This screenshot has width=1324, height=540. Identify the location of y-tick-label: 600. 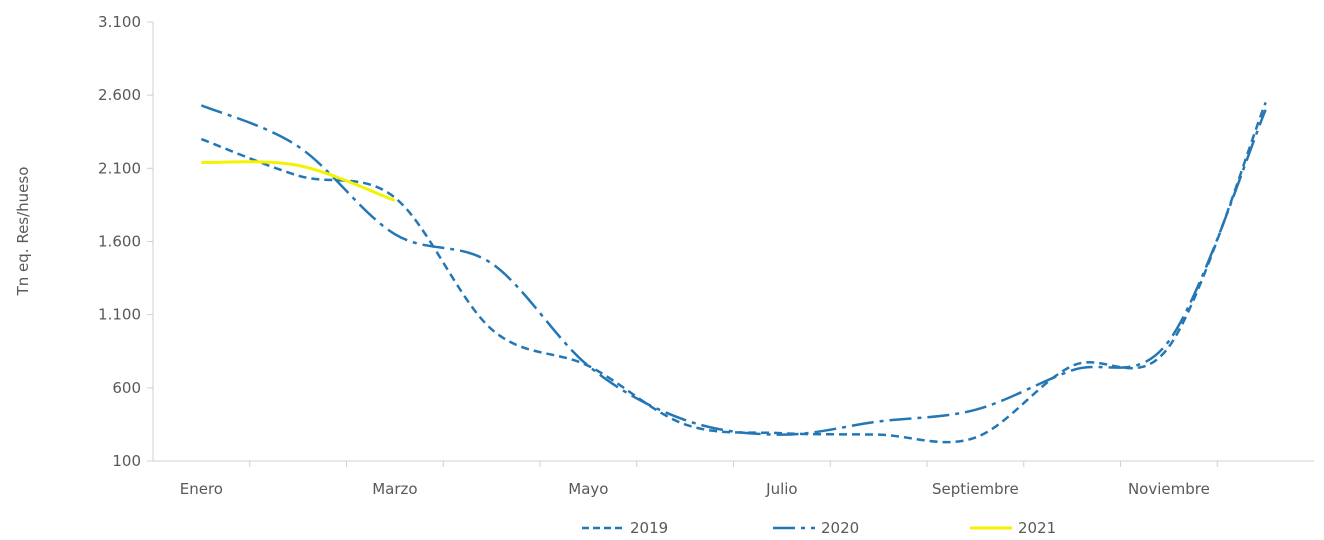
(126, 388).